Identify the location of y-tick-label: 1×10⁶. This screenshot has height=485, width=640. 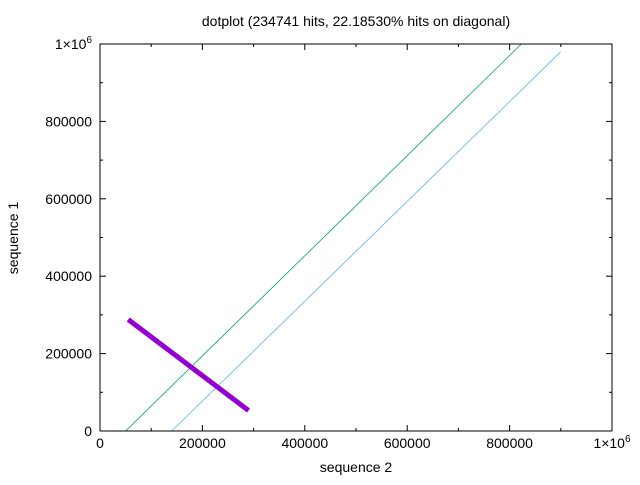
(74, 43).